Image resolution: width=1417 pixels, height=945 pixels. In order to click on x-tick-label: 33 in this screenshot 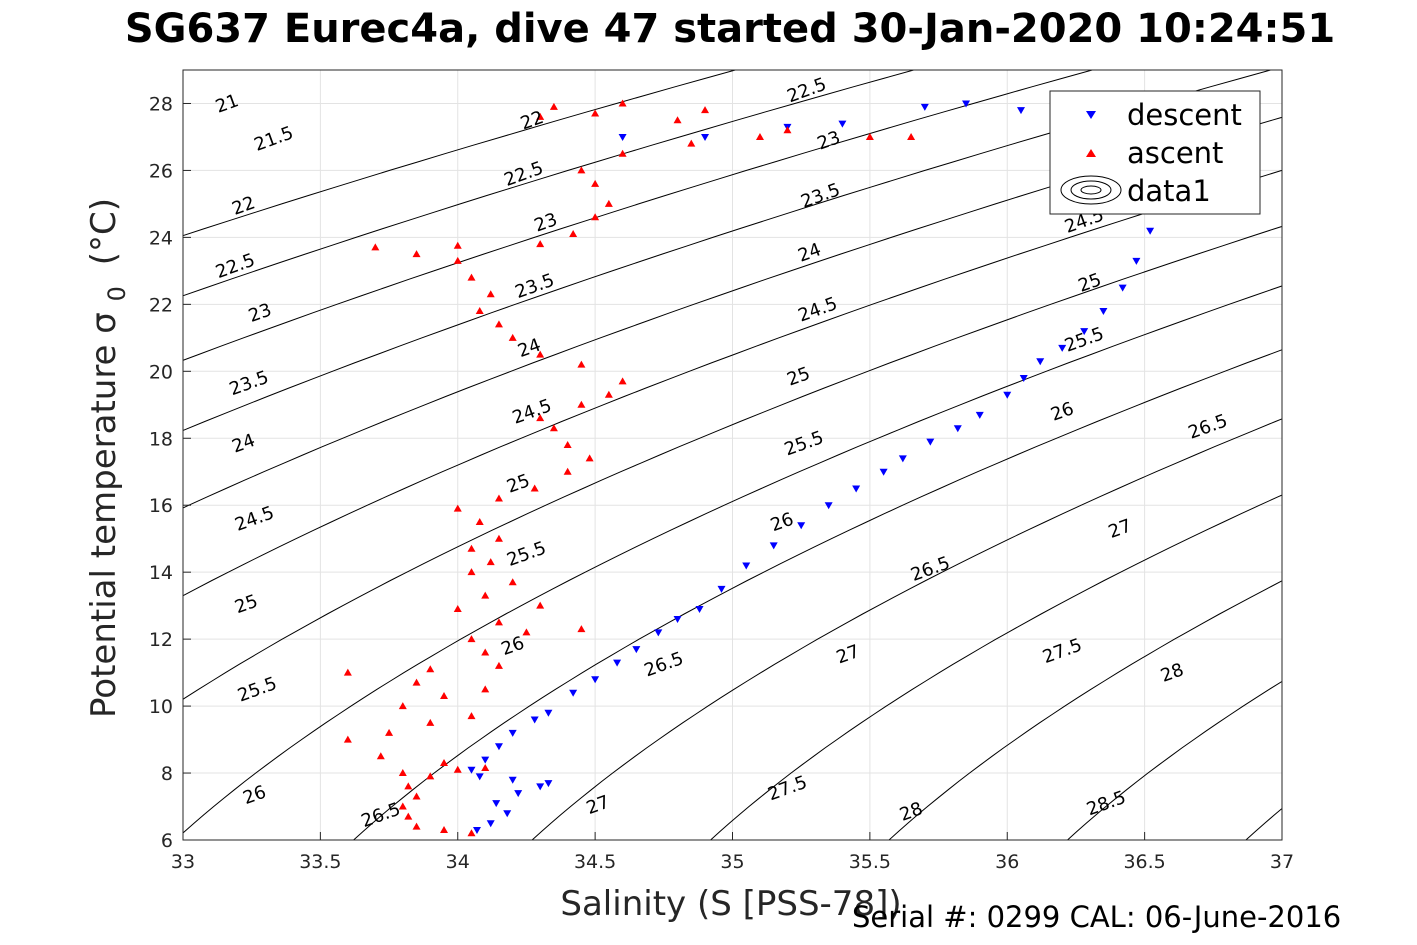, I will do `click(183, 862)`.